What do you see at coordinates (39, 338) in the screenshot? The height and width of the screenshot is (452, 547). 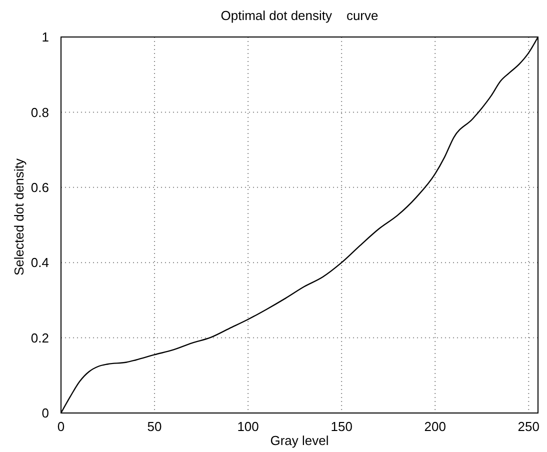 I see `y-tick-label: 0.2` at bounding box center [39, 338].